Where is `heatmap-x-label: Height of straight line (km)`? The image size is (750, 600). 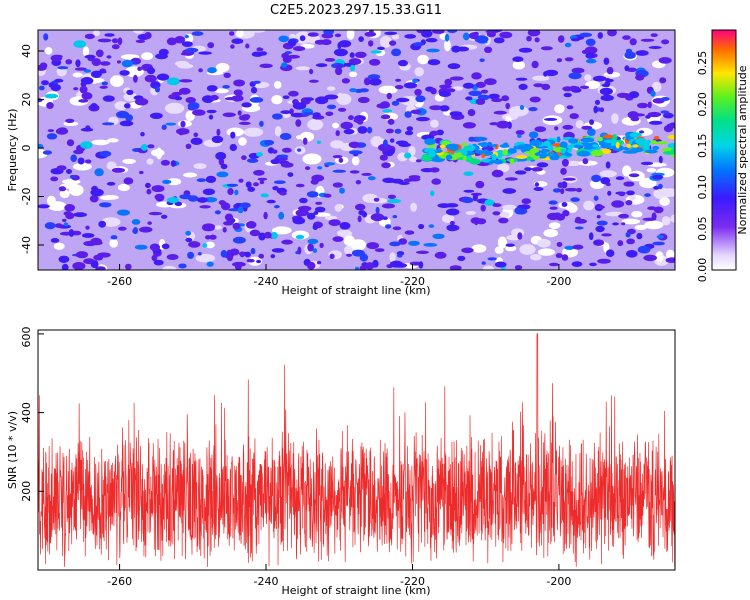 heatmap-x-label: Height of straight line (km) is located at coordinates (355, 290).